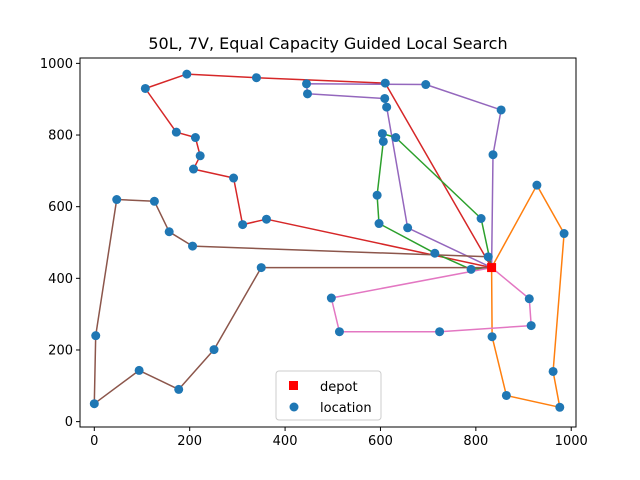 The width and height of the screenshot is (640, 480). What do you see at coordinates (60, 207) in the screenshot?
I see `y-tick-label: 600` at bounding box center [60, 207].